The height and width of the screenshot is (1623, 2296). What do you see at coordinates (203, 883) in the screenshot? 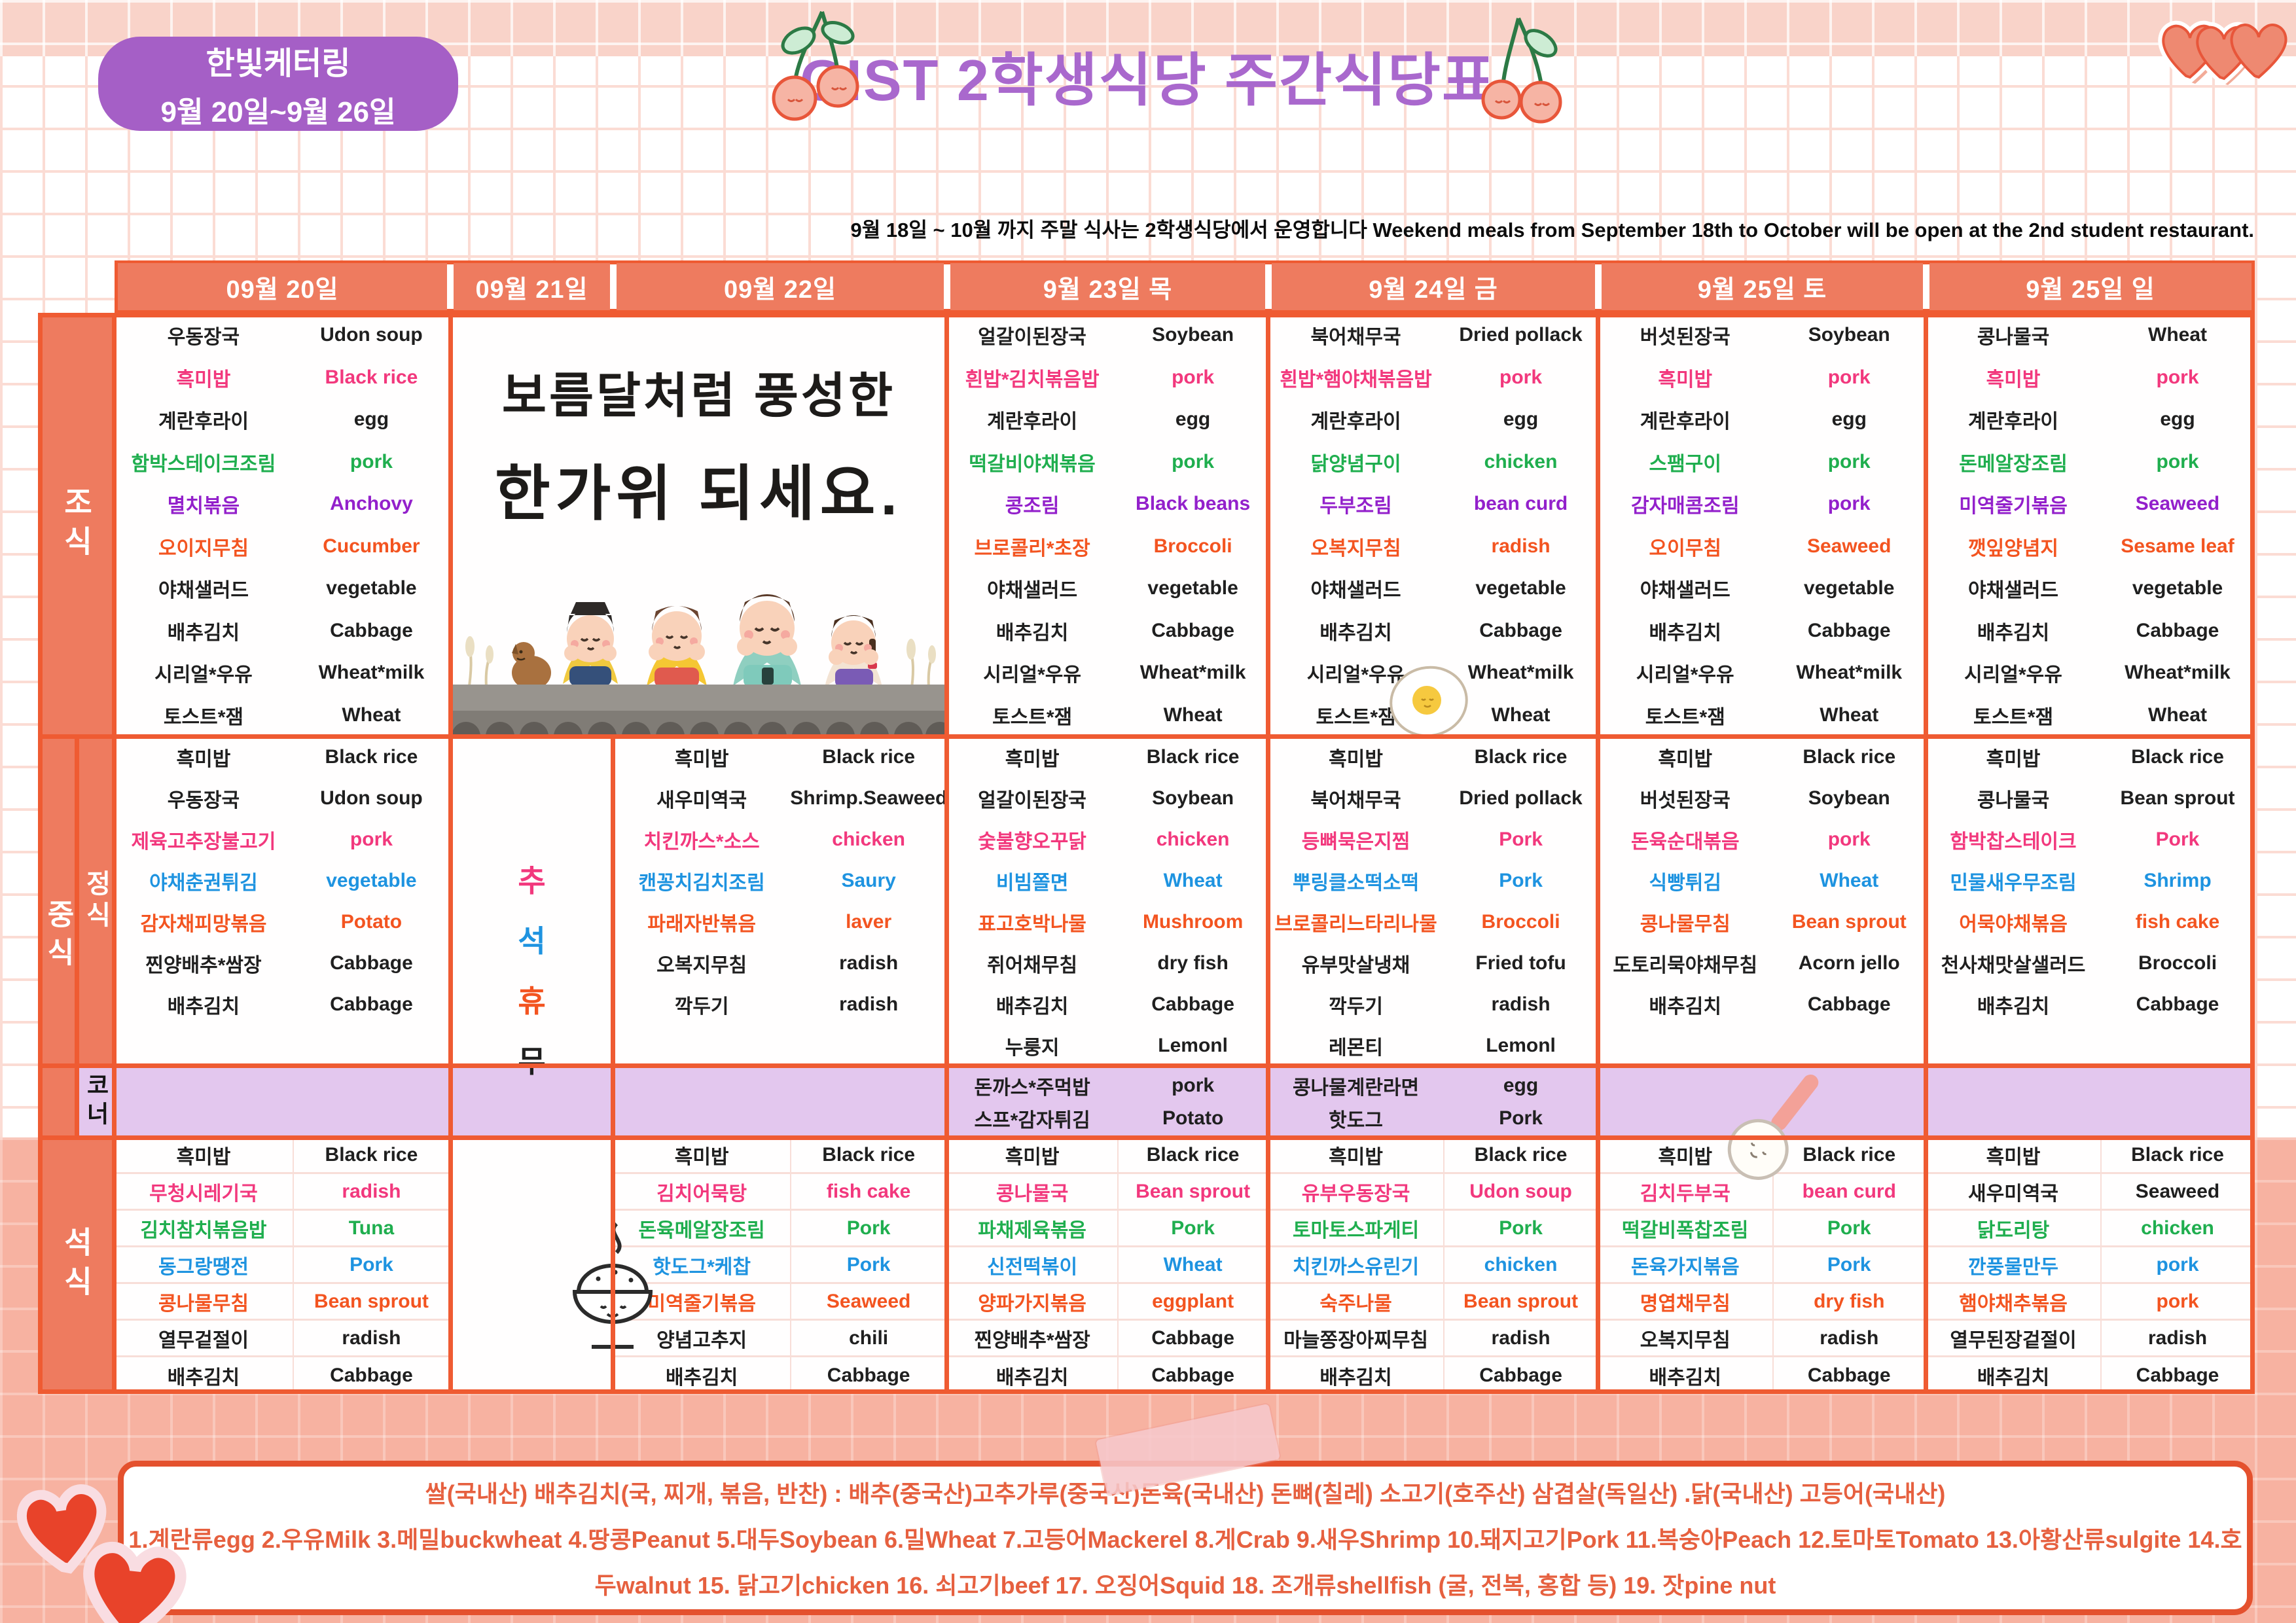
I see `menu-item-korean: 야채춘권튀김` at bounding box center [203, 883].